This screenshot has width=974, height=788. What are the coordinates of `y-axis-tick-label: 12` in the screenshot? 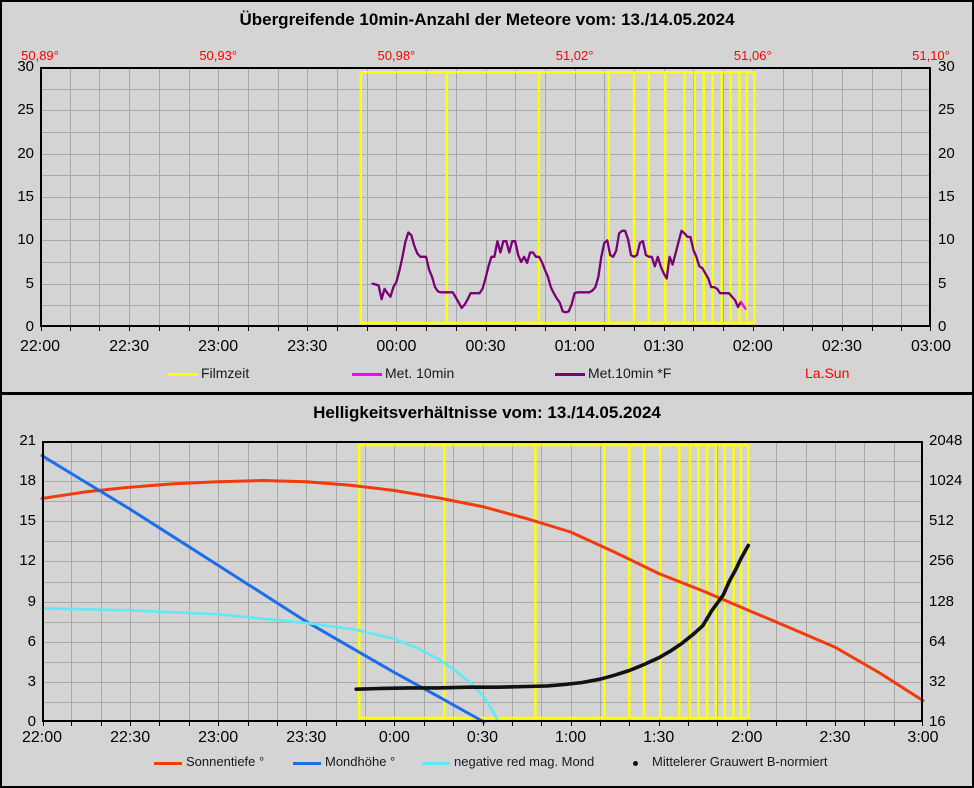 It's located at (27, 561).